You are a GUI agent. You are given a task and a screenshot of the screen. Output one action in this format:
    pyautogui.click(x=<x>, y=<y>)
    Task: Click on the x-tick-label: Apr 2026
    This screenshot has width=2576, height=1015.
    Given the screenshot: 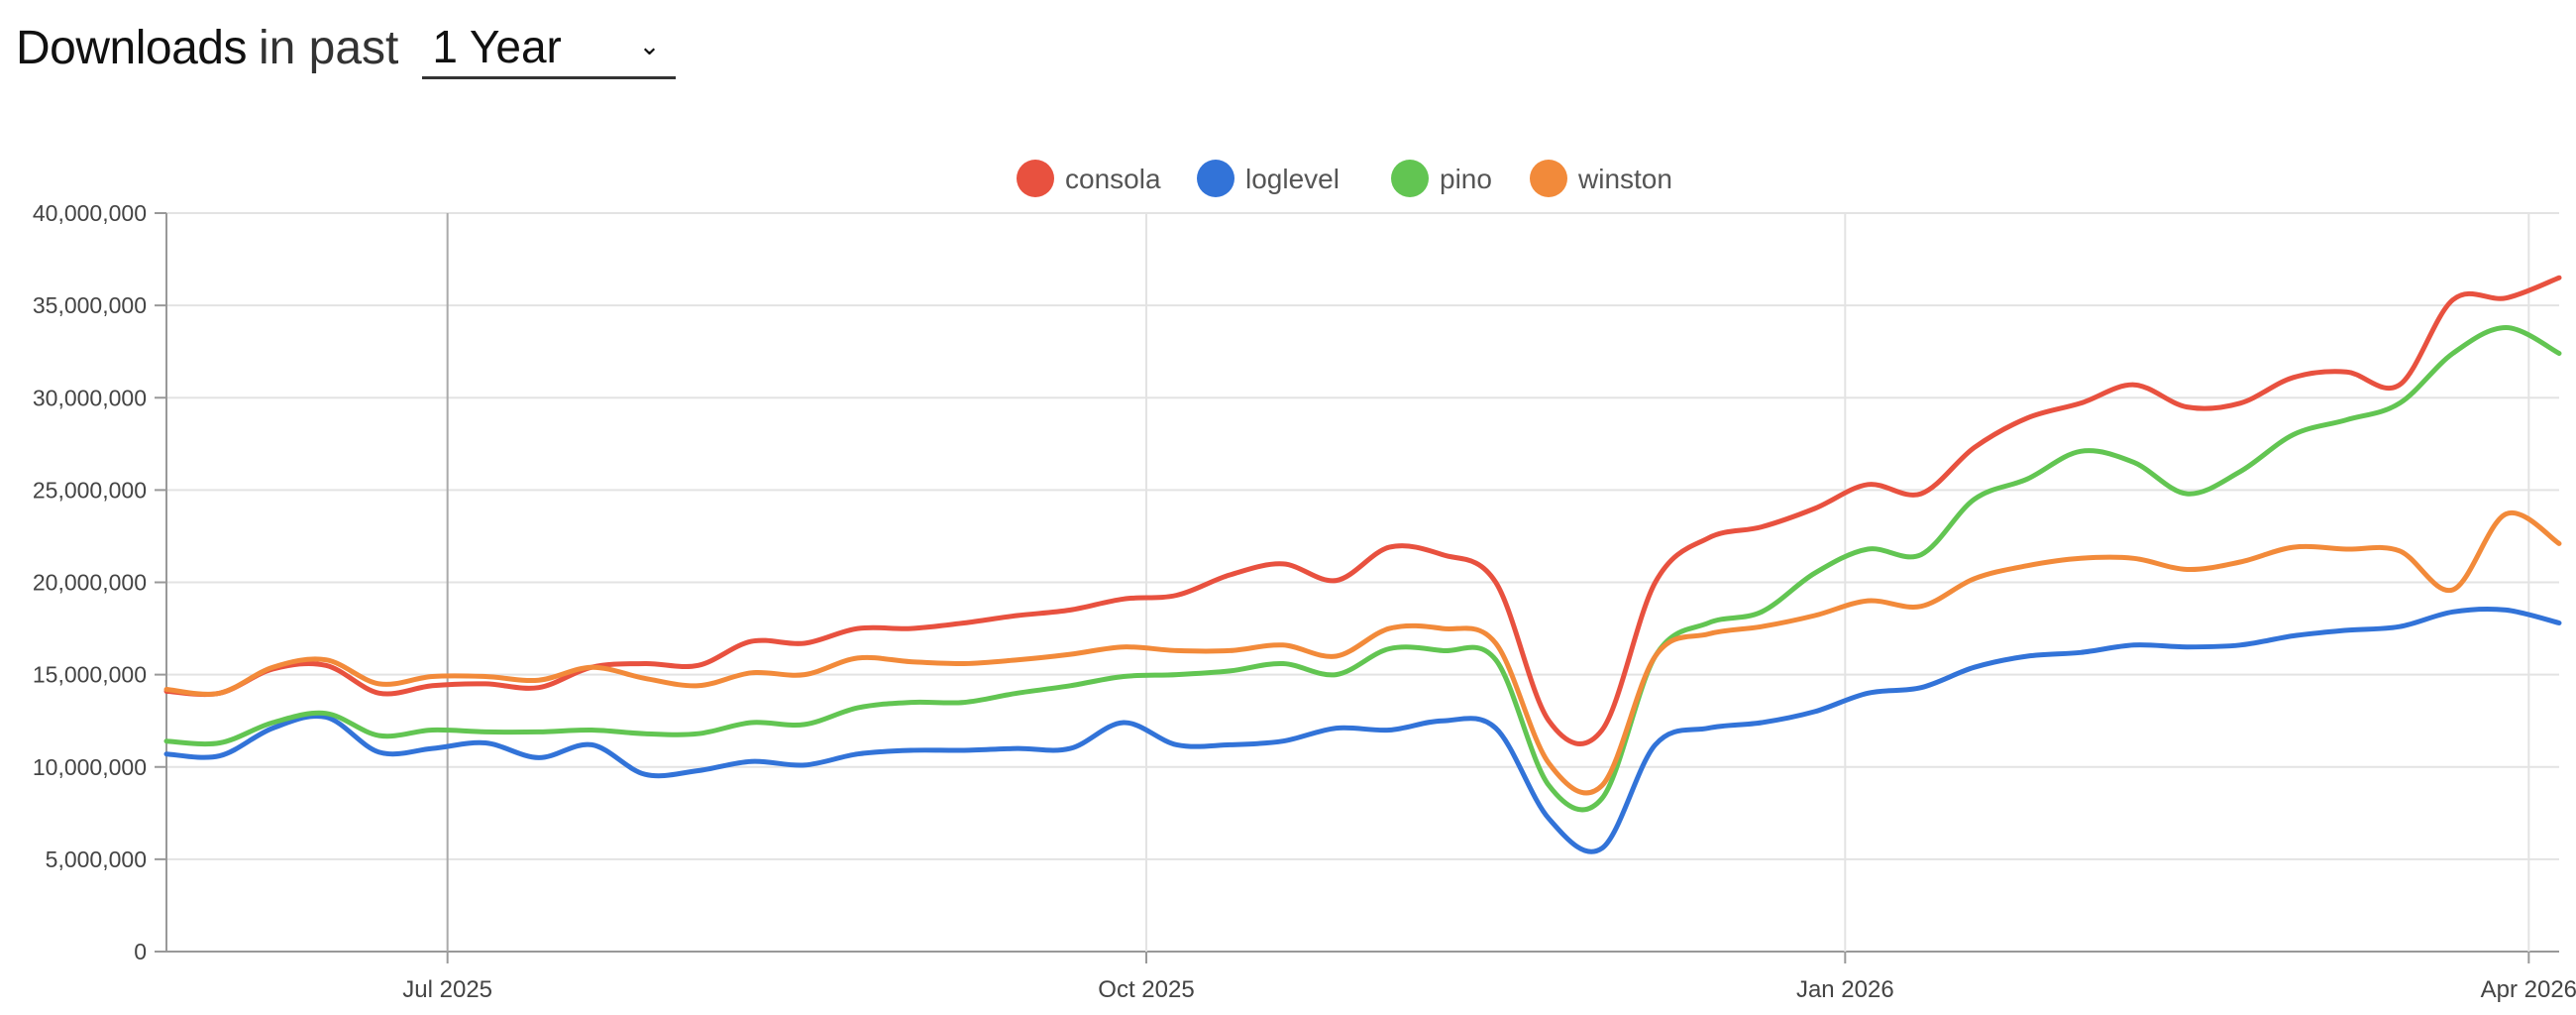 What is the action you would take?
    pyautogui.click(x=2528, y=989)
    